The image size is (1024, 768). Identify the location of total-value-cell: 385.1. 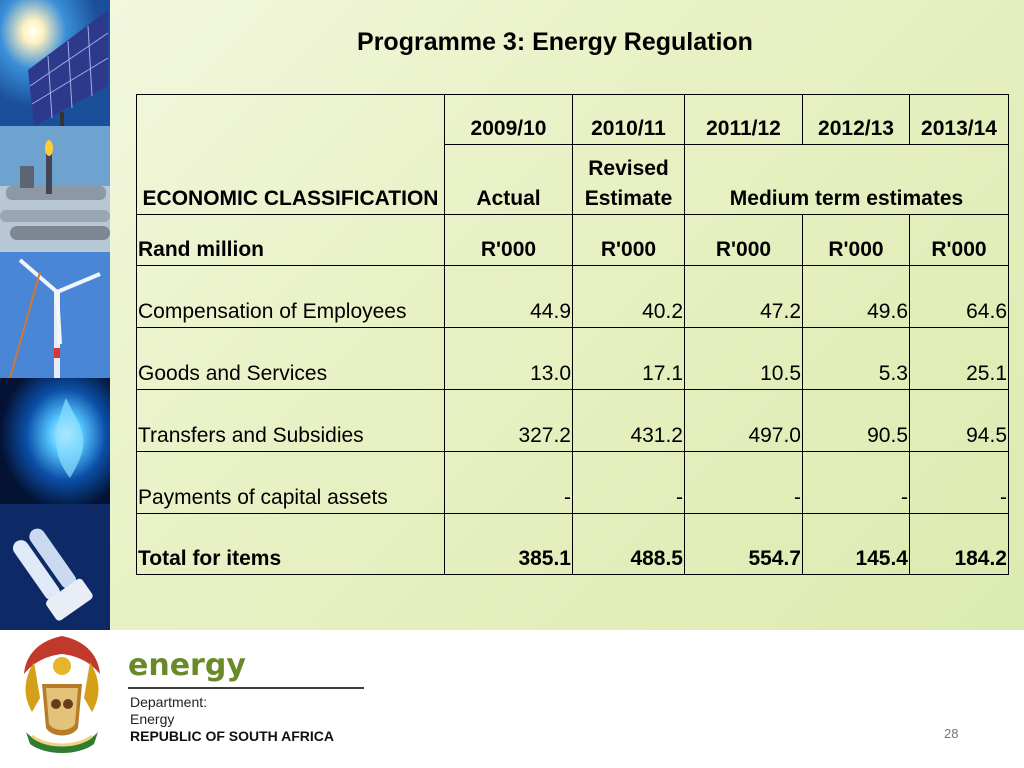
(508, 544).